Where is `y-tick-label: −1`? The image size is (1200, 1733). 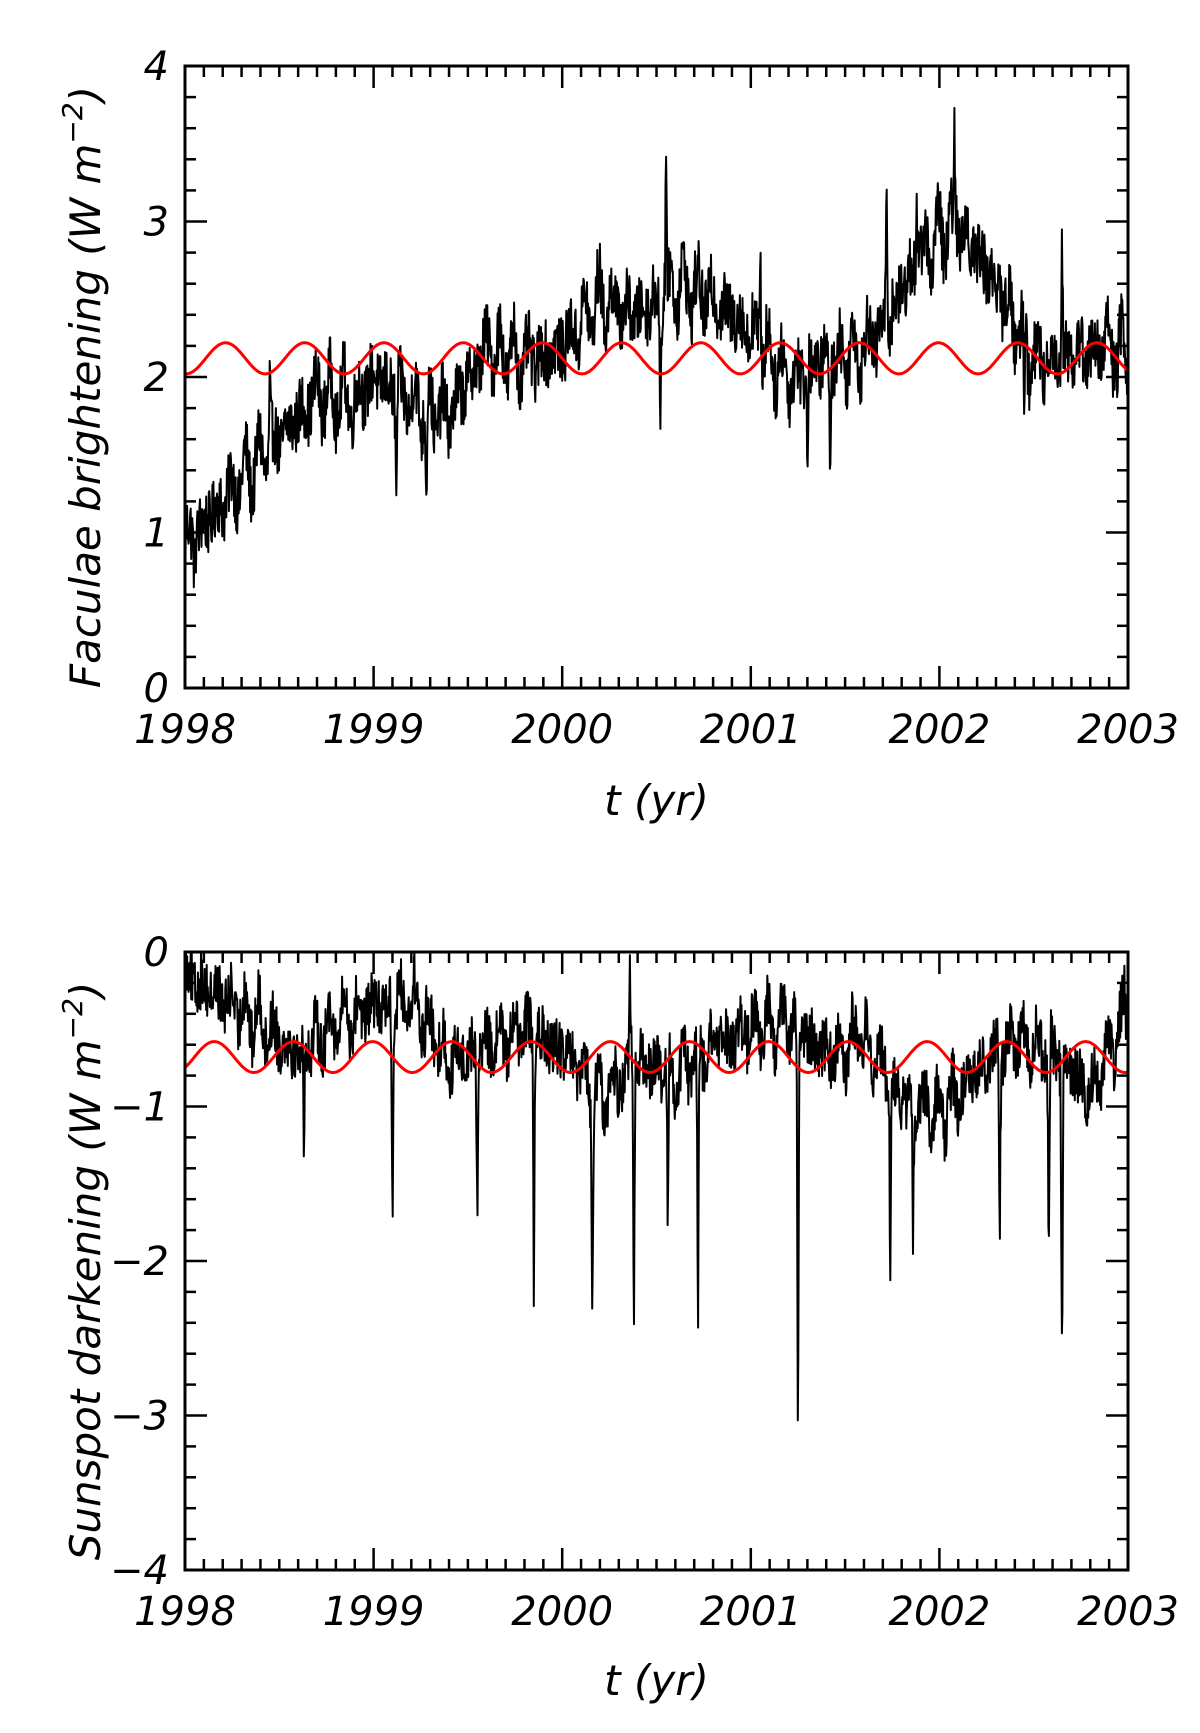
y-tick-label: −1 is located at coordinates (139, 1108).